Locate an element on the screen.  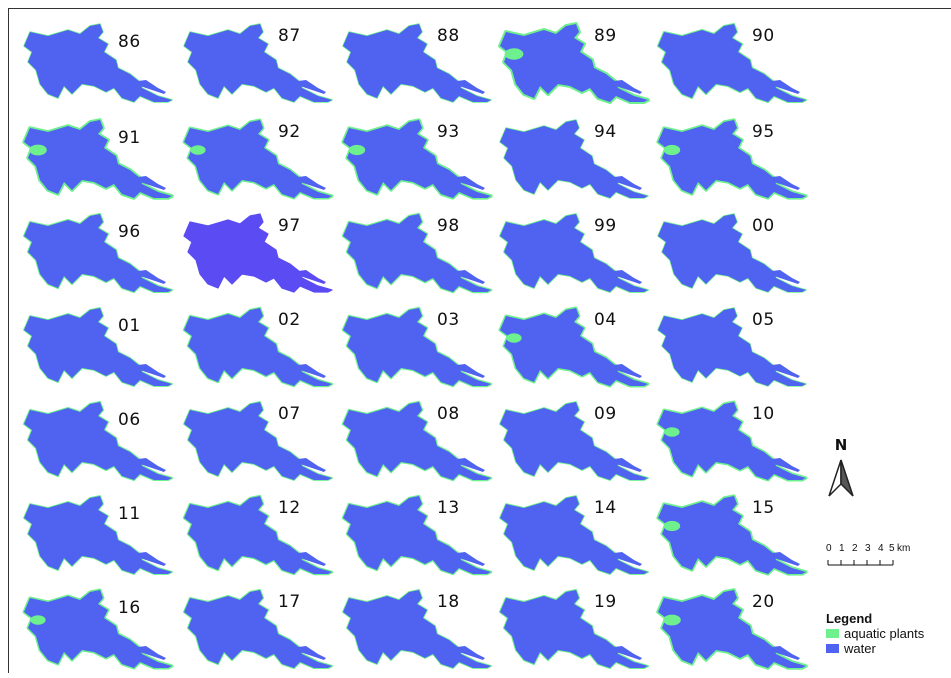
reservoir-panel: 89 is located at coordinates (574, 67).